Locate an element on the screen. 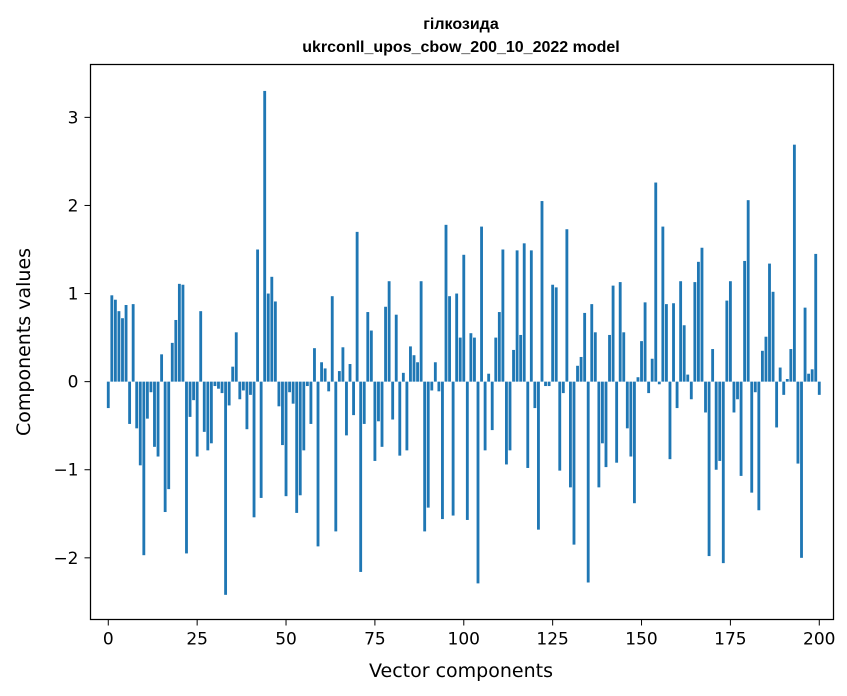 The image size is (847, 696). x-tick-label: 200 is located at coordinates (819, 640).